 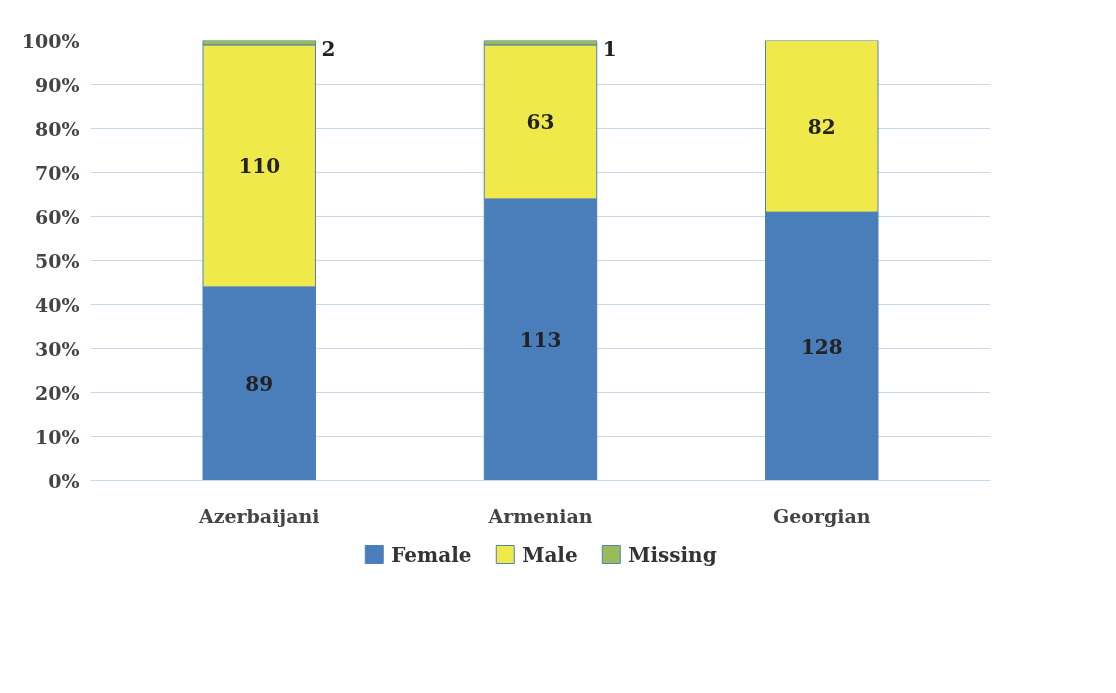 I want to click on legend-label: Female, so click(x=431, y=554).